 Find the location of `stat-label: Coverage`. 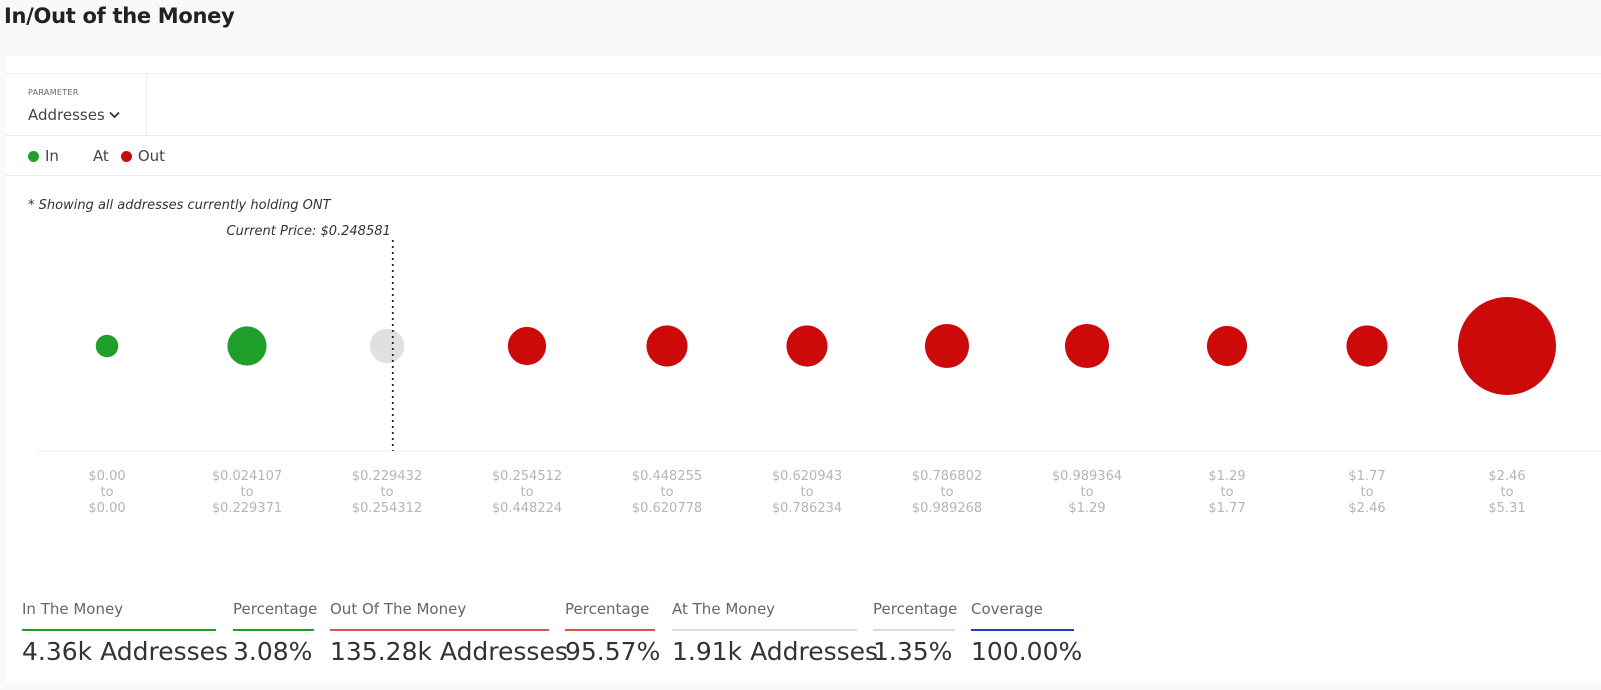

stat-label: Coverage is located at coordinates (1007, 609).